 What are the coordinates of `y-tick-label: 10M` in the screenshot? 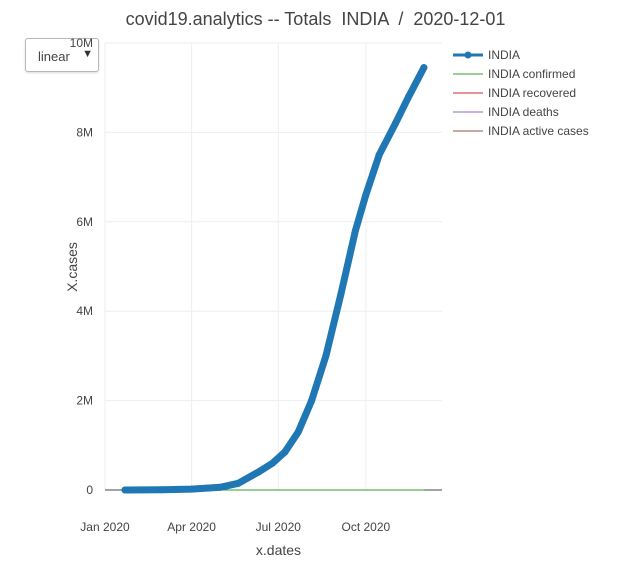 It's located at (81, 43).